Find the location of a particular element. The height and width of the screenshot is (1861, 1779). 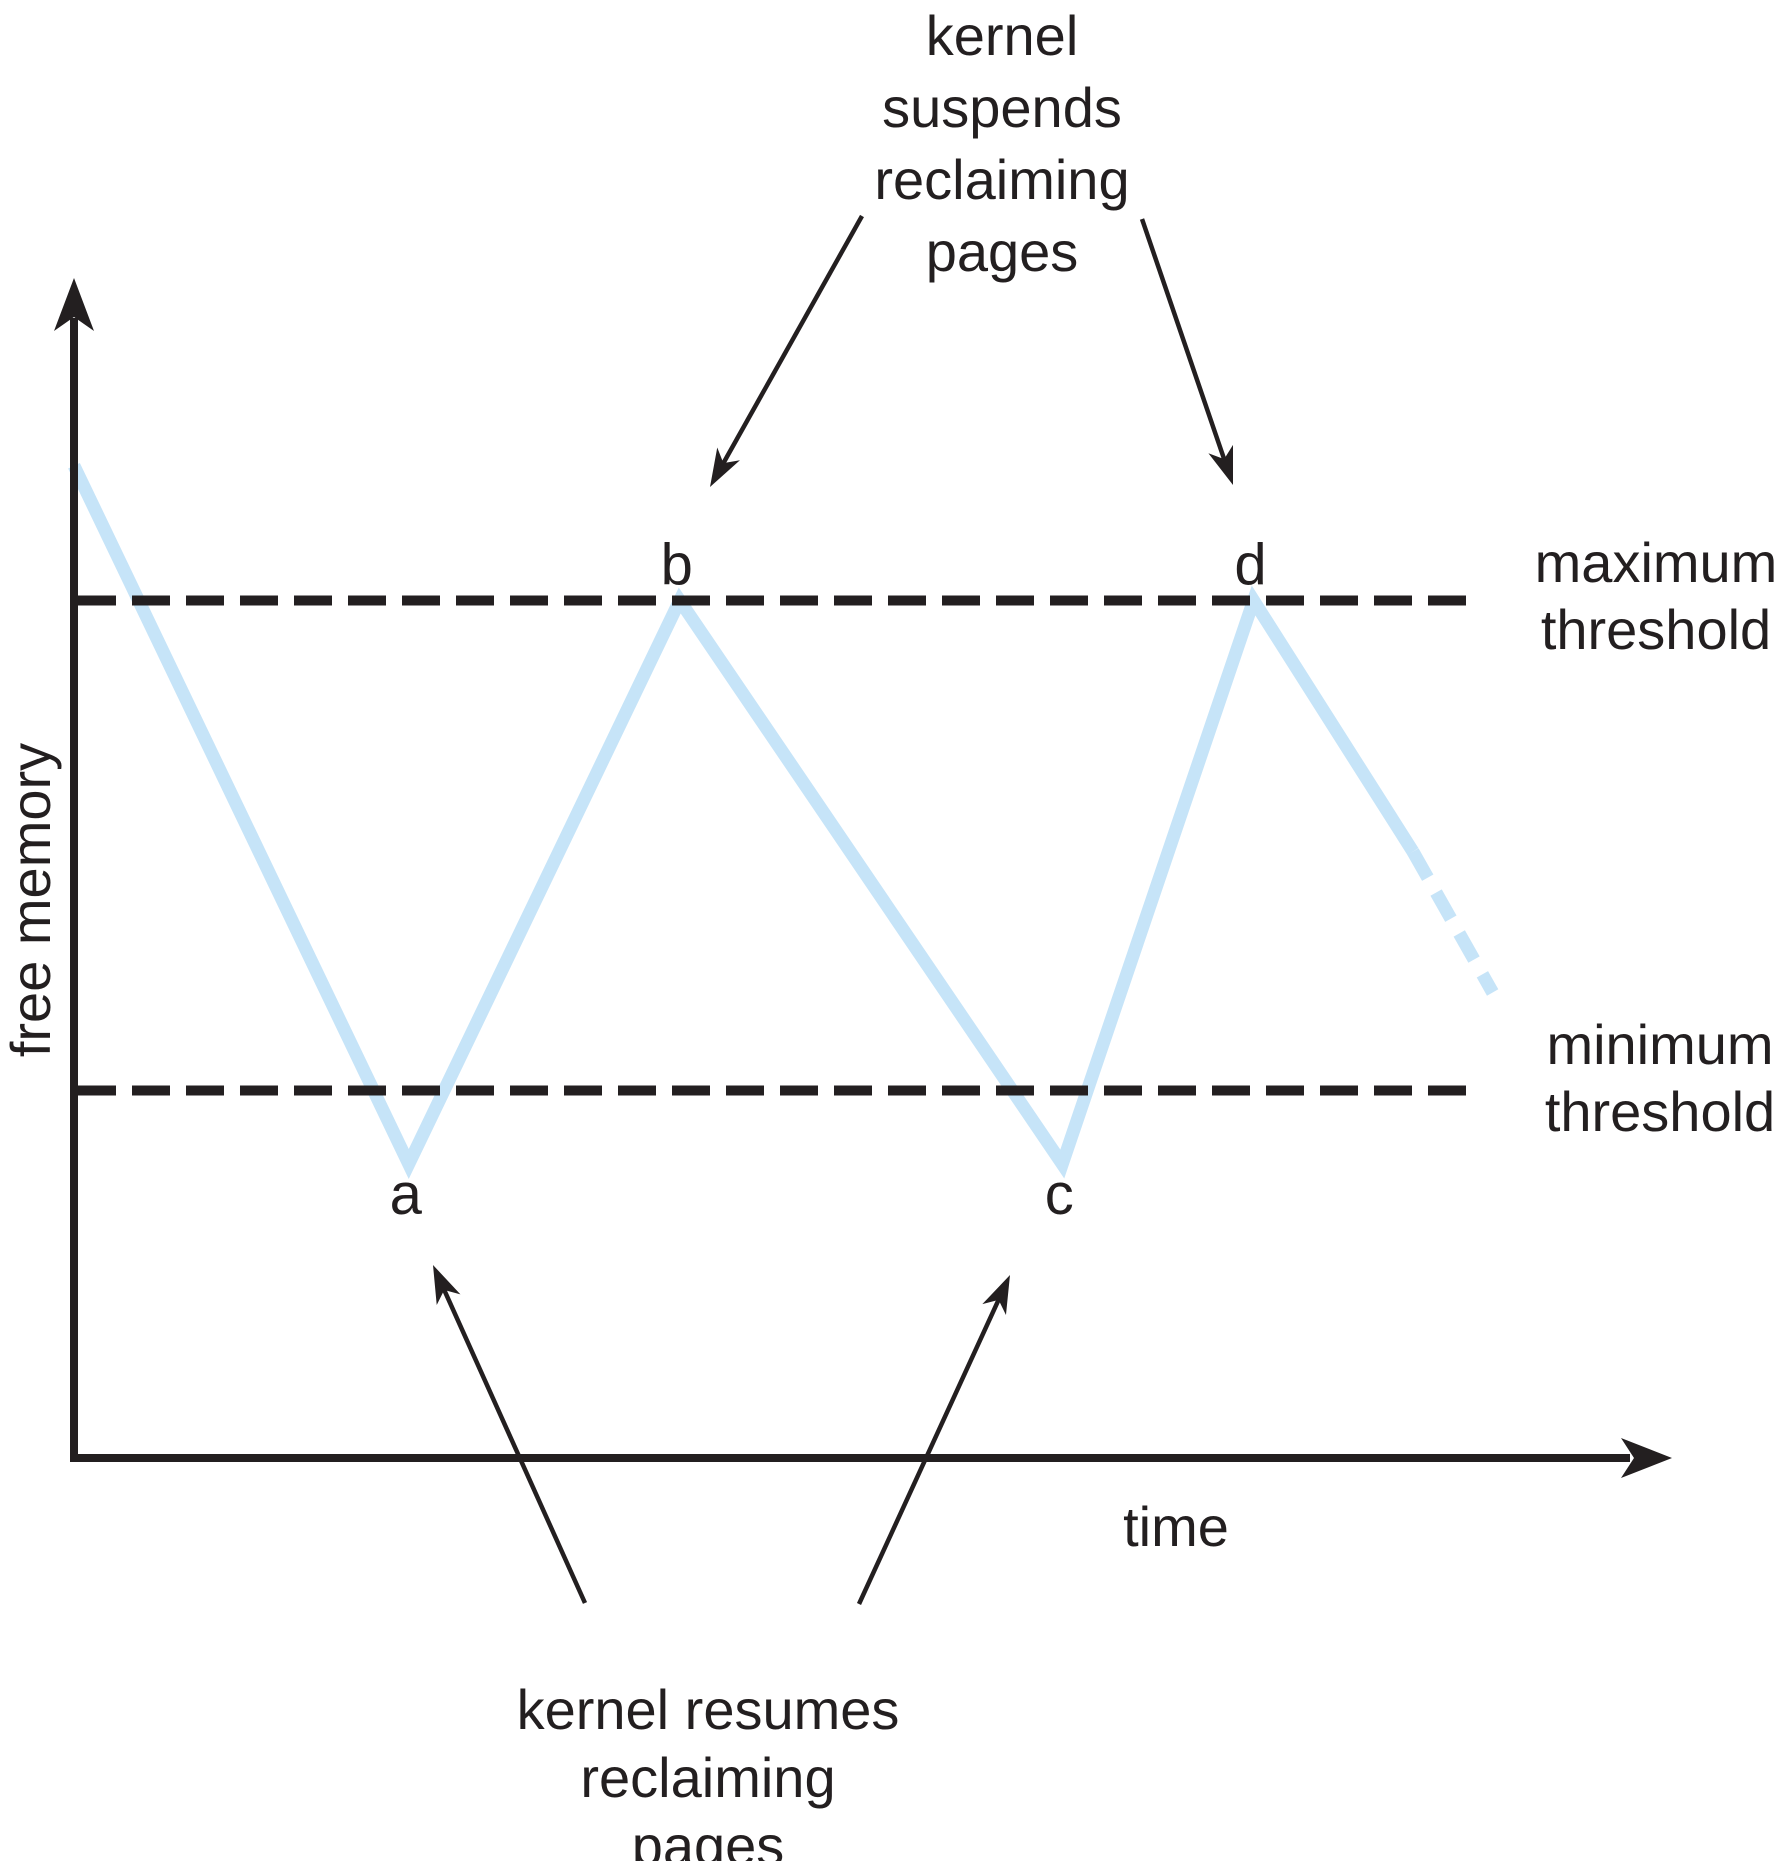

min-threshold-label: minimum threshold is located at coordinates (1660, 1078).